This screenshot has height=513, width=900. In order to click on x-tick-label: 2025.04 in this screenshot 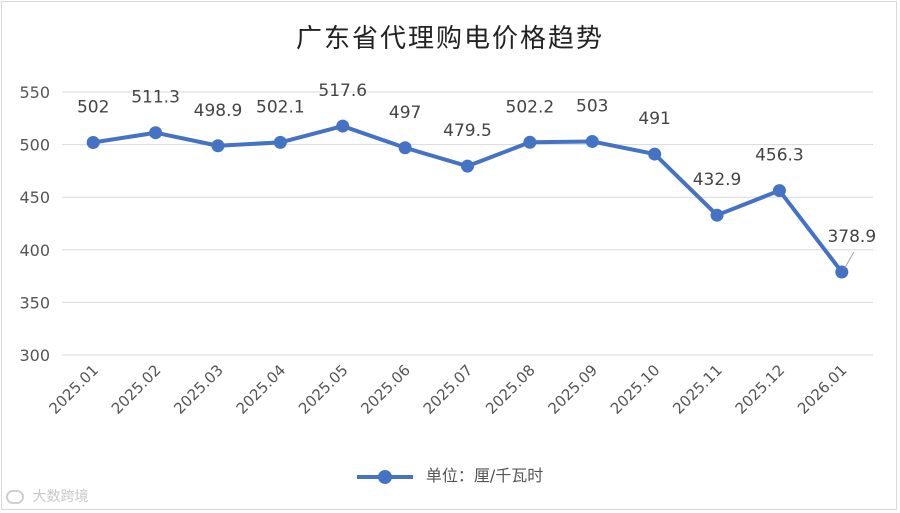, I will do `click(261, 389)`.